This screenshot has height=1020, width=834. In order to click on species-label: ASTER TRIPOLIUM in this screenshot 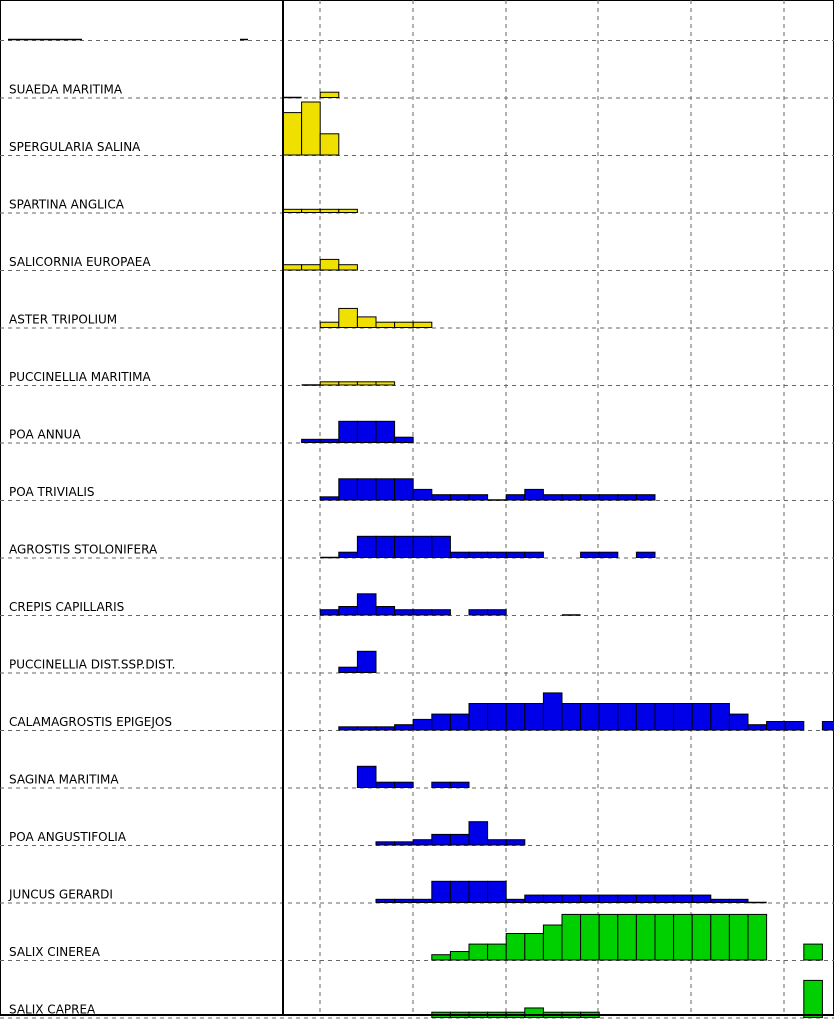, I will do `click(63, 320)`.